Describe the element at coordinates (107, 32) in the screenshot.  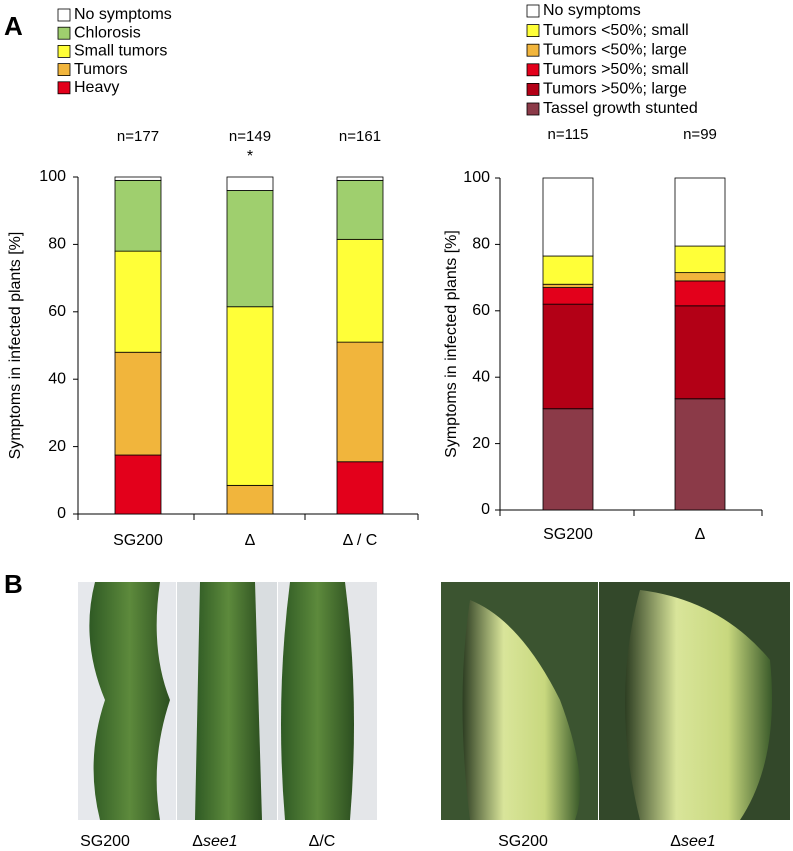
I see `legend-label: Chlorosis` at that location.